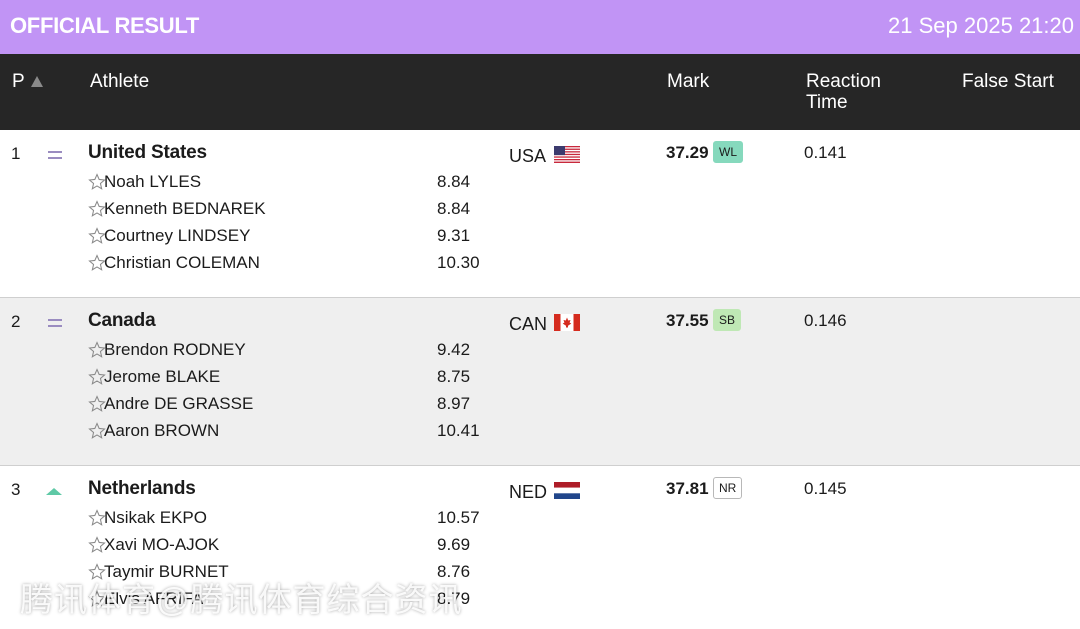 This screenshot has width=1080, height=629. Describe the element at coordinates (288, 378) in the screenshot. I see `athlete-row: Jerome BLAKE 8.75` at that location.